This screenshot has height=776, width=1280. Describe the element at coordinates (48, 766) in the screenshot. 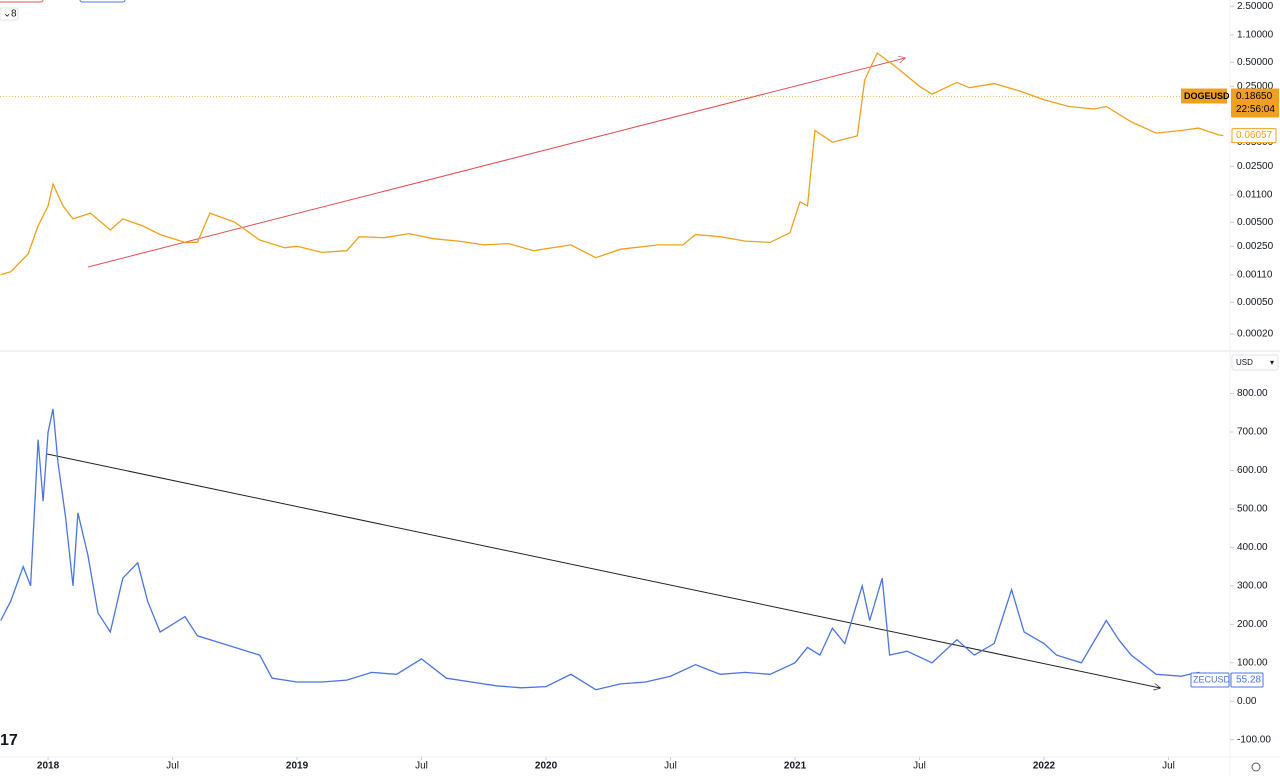

I see `x-tick-label: 2018` at that location.